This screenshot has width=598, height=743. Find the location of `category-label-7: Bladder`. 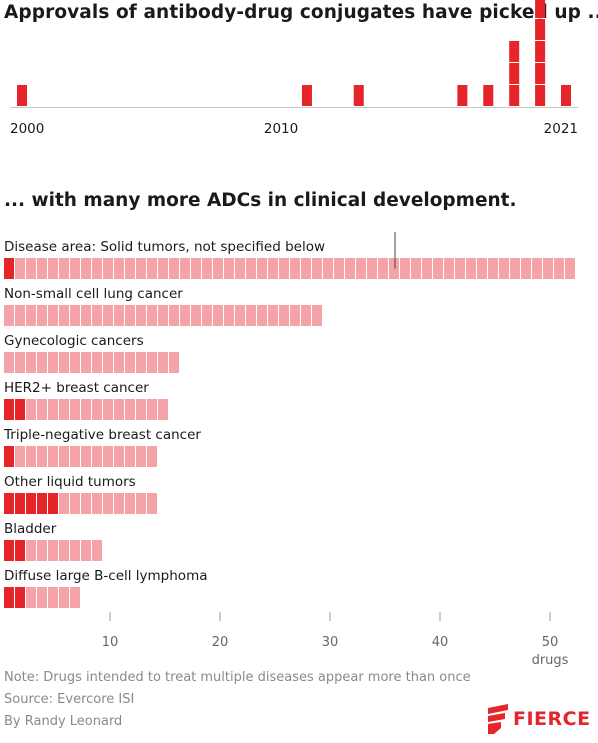

category-label-7: Bladder is located at coordinates (30, 529).